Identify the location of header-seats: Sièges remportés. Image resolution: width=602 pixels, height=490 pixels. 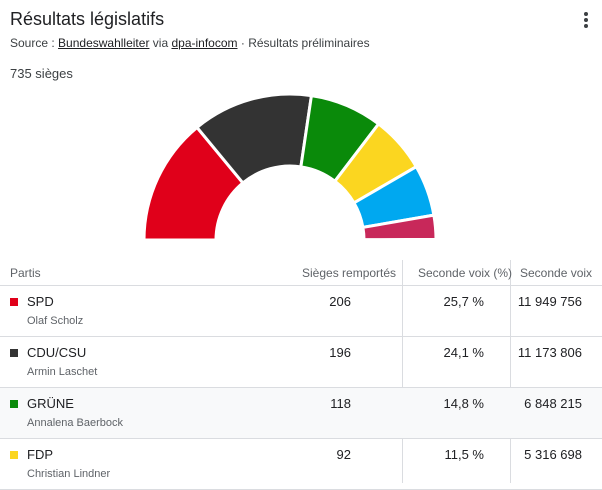
(349, 273).